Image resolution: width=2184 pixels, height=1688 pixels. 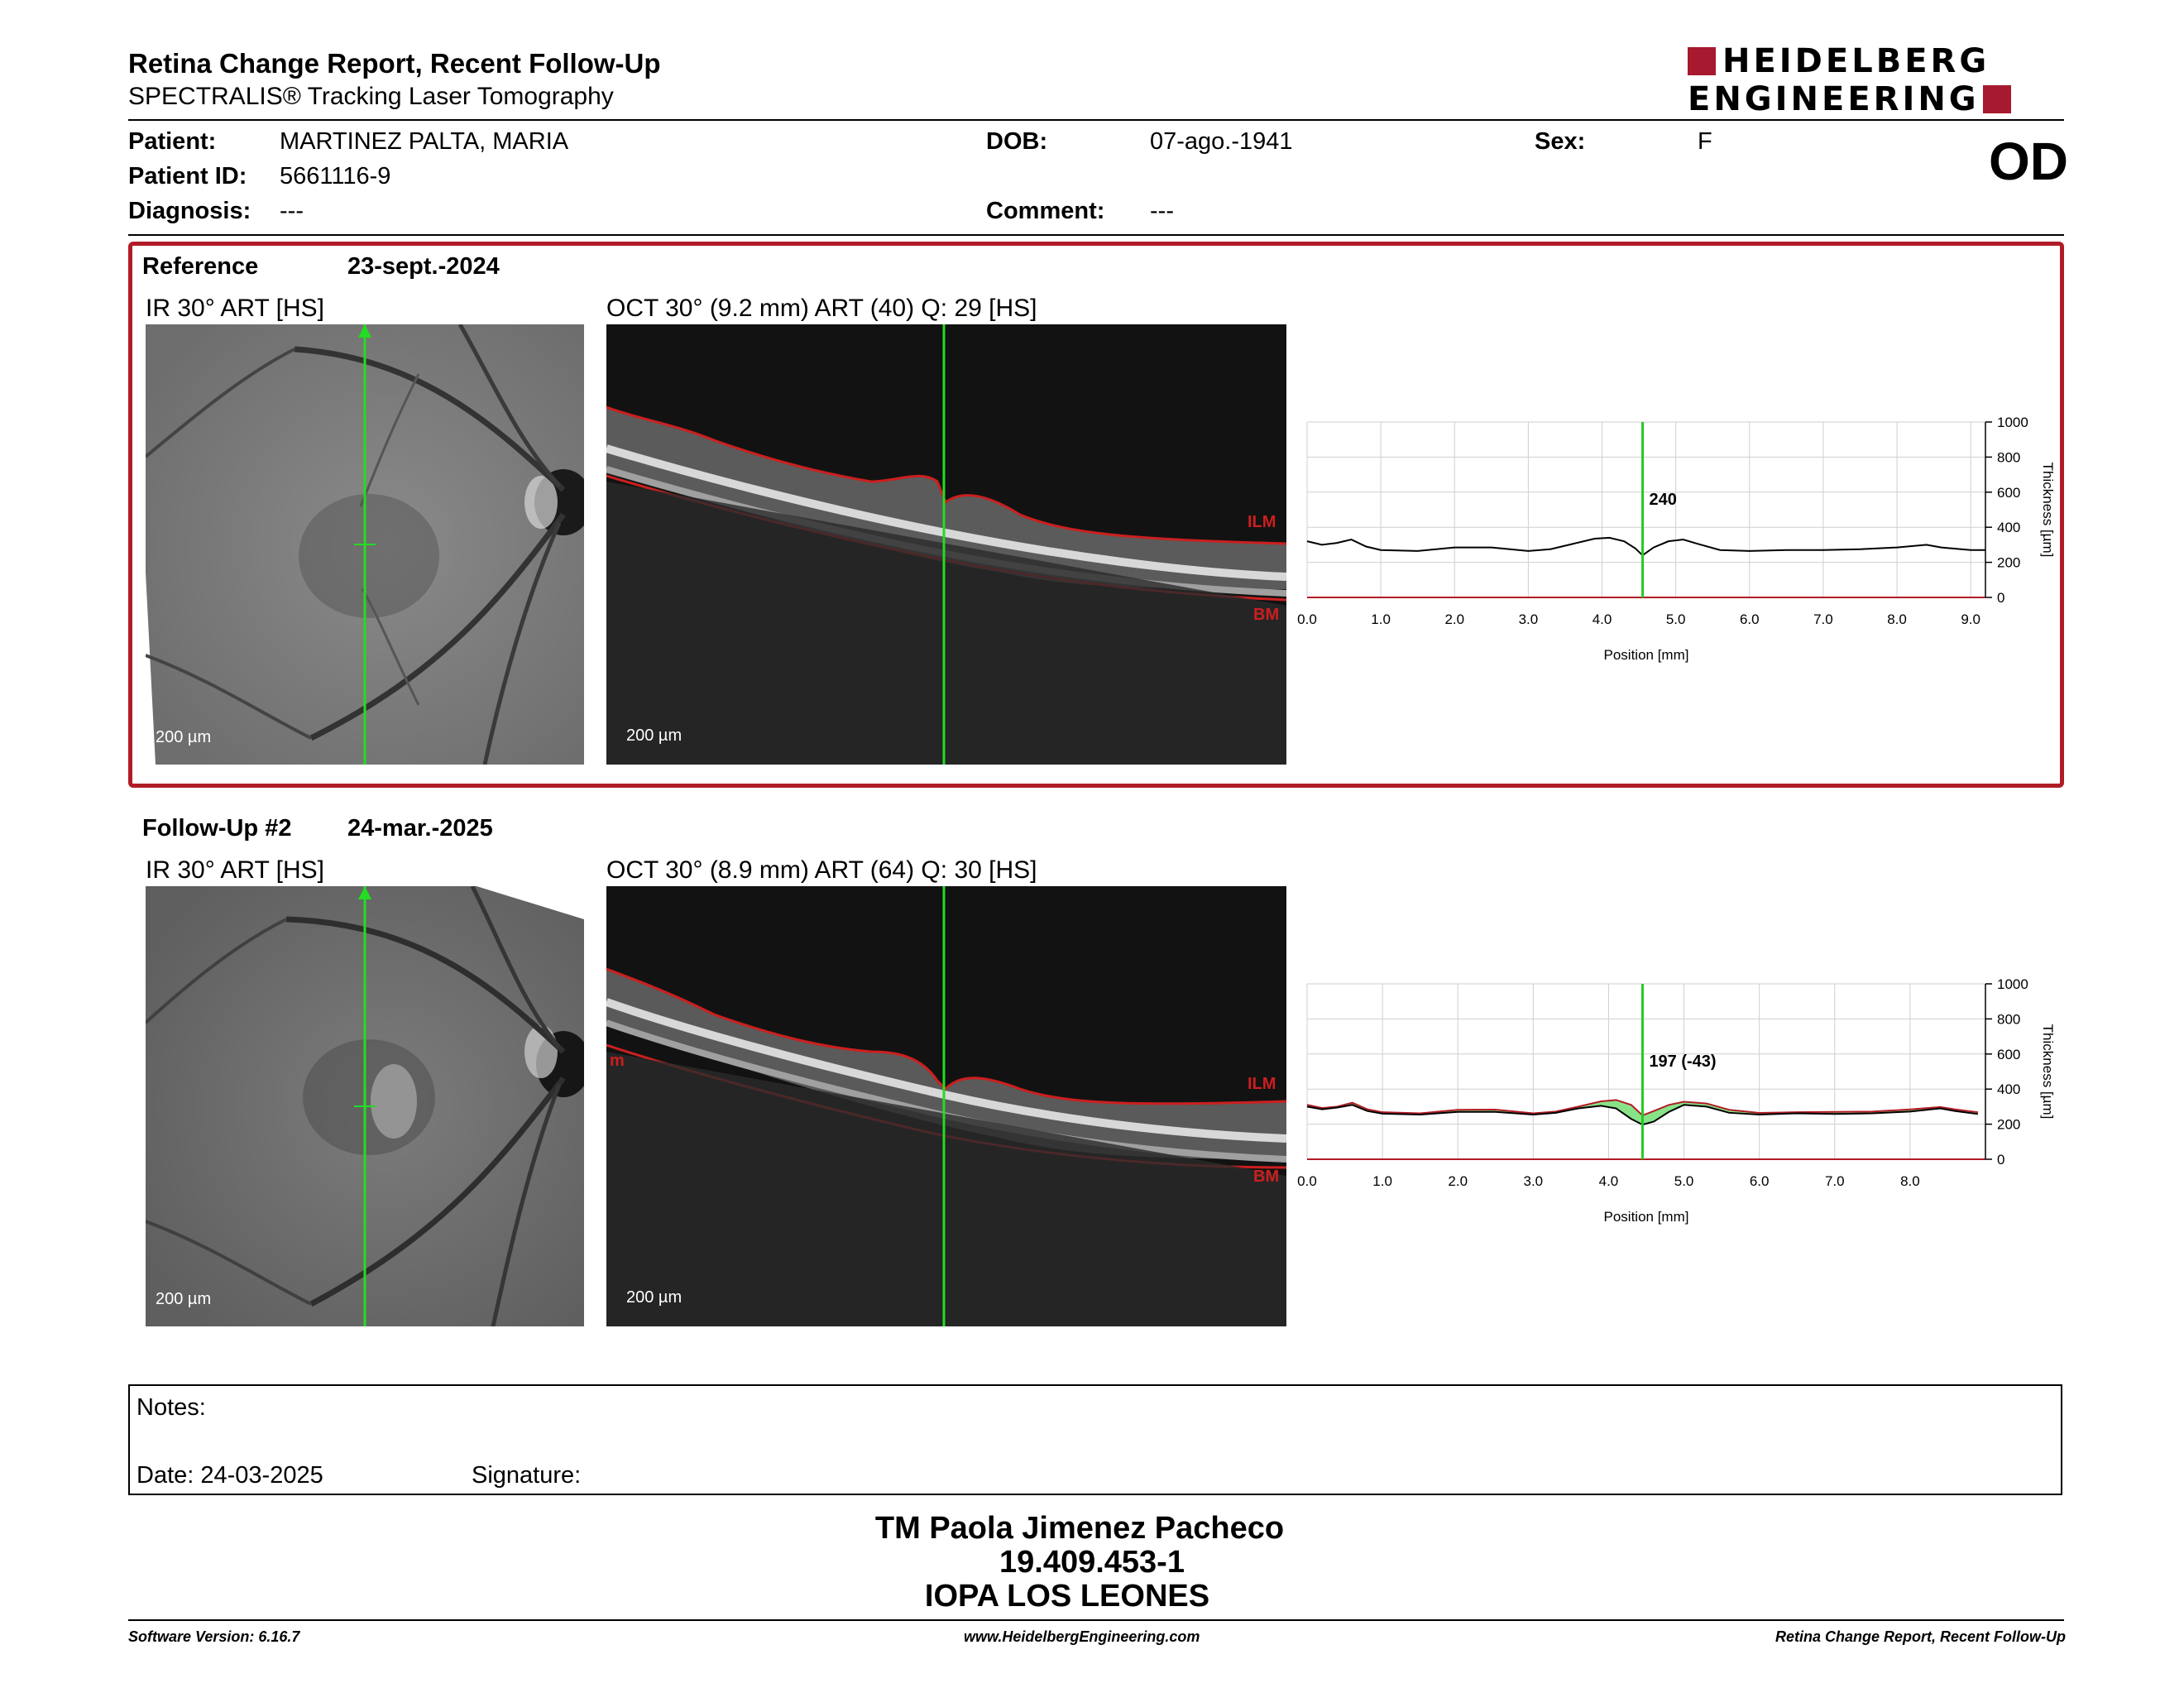 What do you see at coordinates (1162, 211) in the screenshot?
I see `comment-value: ---` at bounding box center [1162, 211].